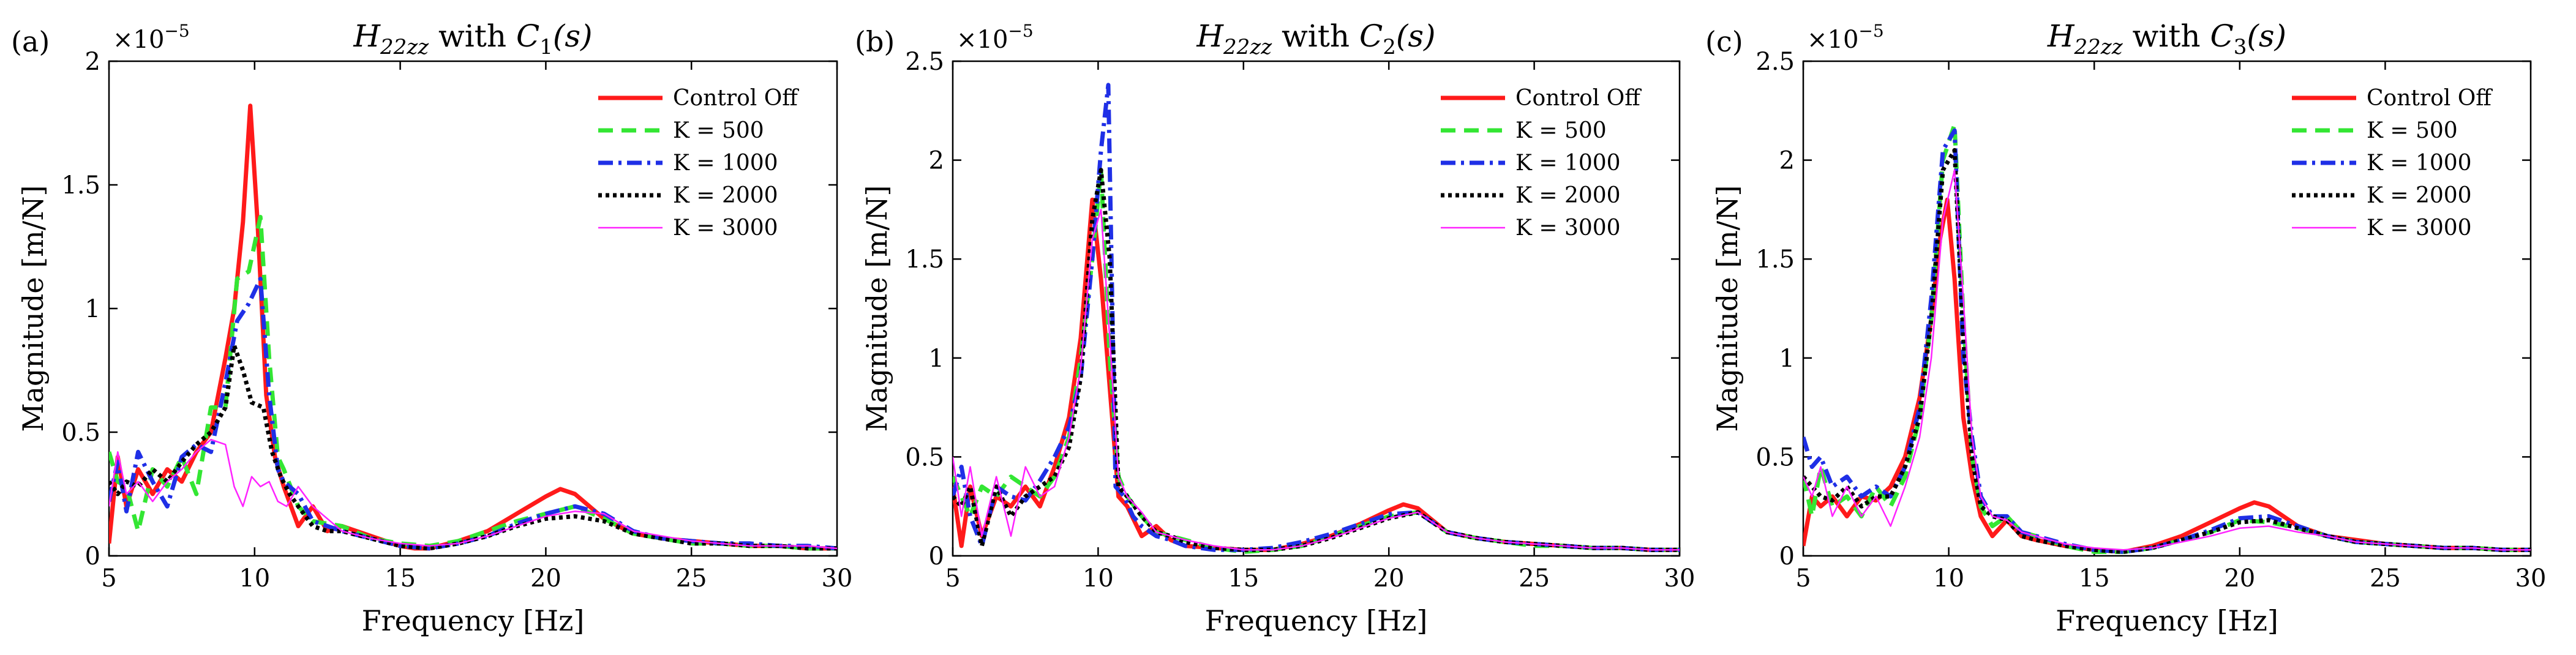 The image size is (2576, 655). What do you see at coordinates (80, 433) in the screenshot?
I see `y-tick-label: 0.5` at bounding box center [80, 433].